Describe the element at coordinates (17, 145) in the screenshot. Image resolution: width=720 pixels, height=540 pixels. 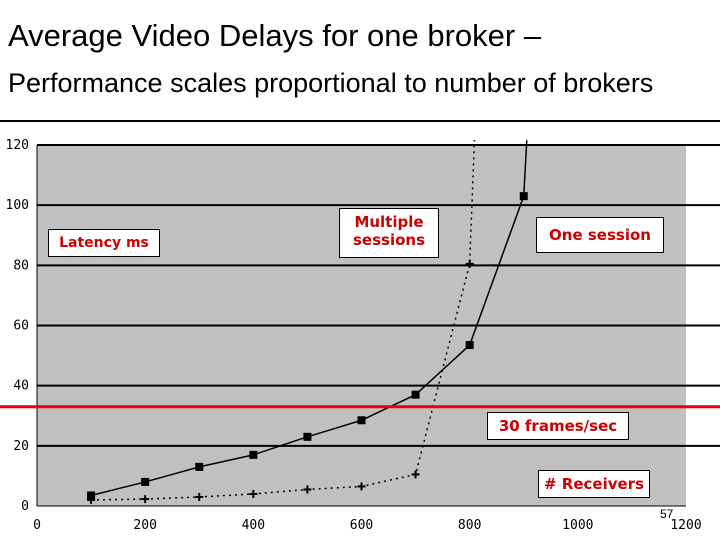
I see `y-tick-label: 120` at that location.